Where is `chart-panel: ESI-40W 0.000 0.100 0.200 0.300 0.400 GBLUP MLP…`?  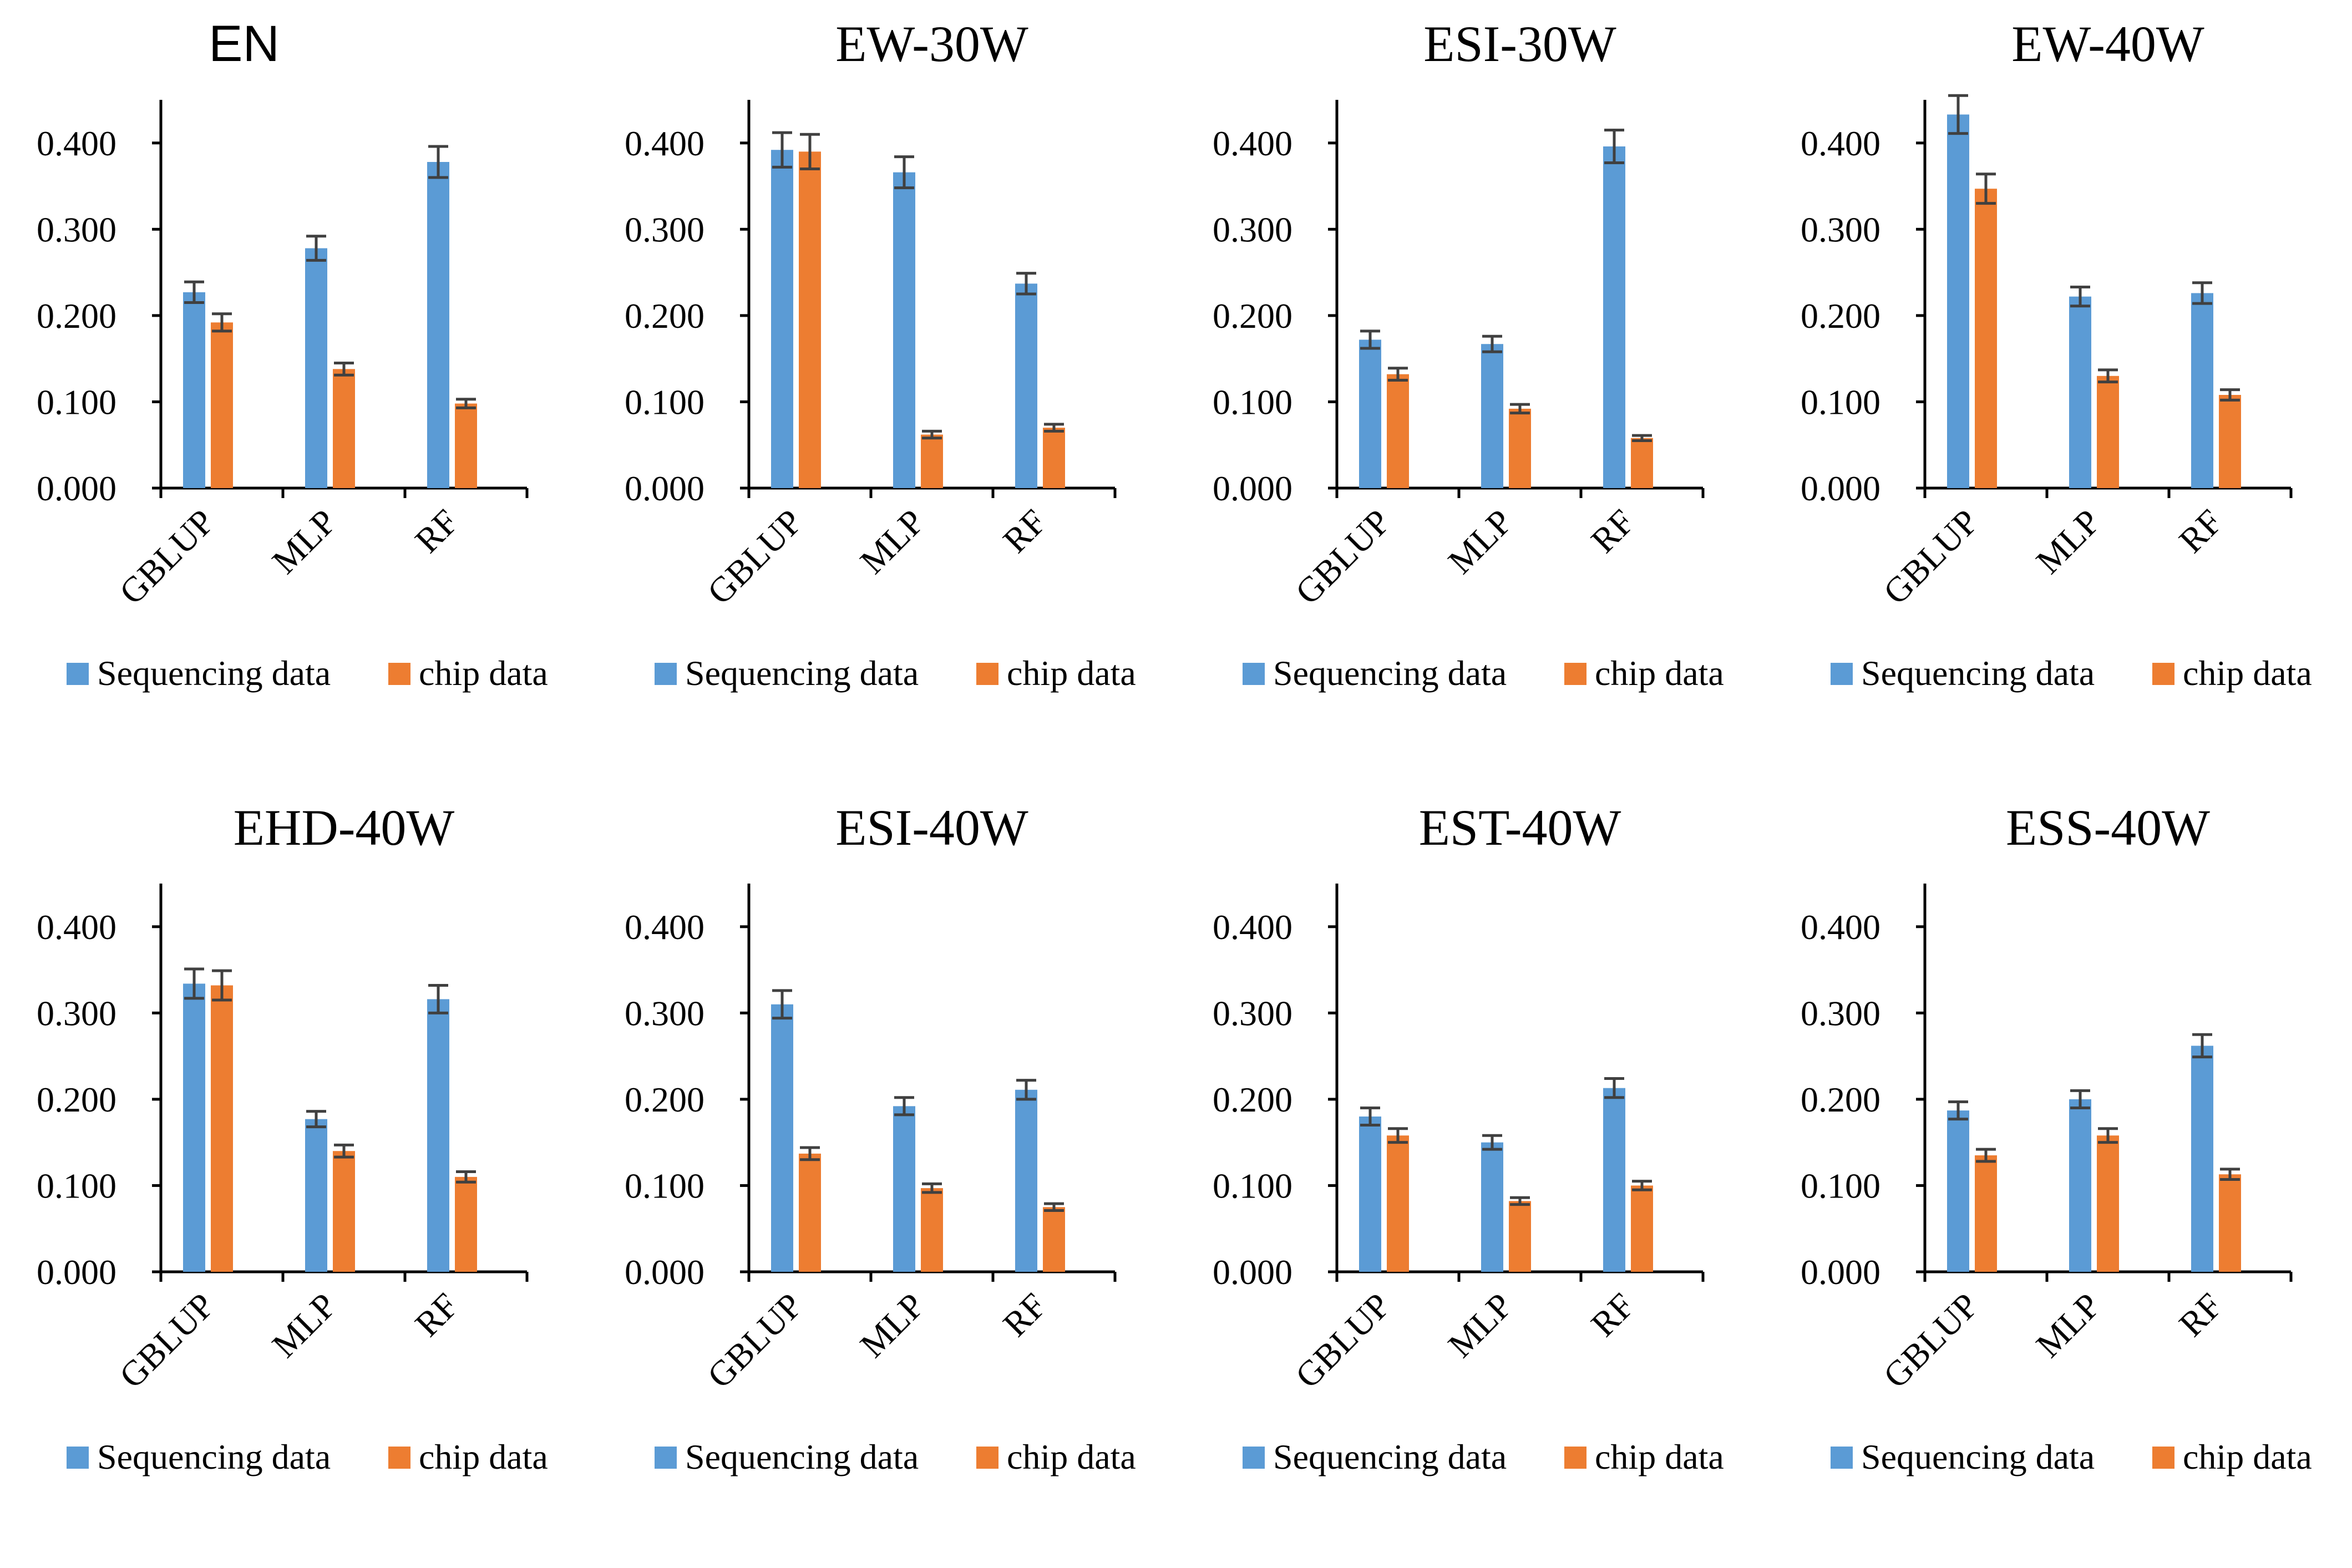 chart-panel: ESI-40W 0.000 0.100 0.200 0.300 0.400 GBLUP MLP… is located at coordinates (882, 1175).